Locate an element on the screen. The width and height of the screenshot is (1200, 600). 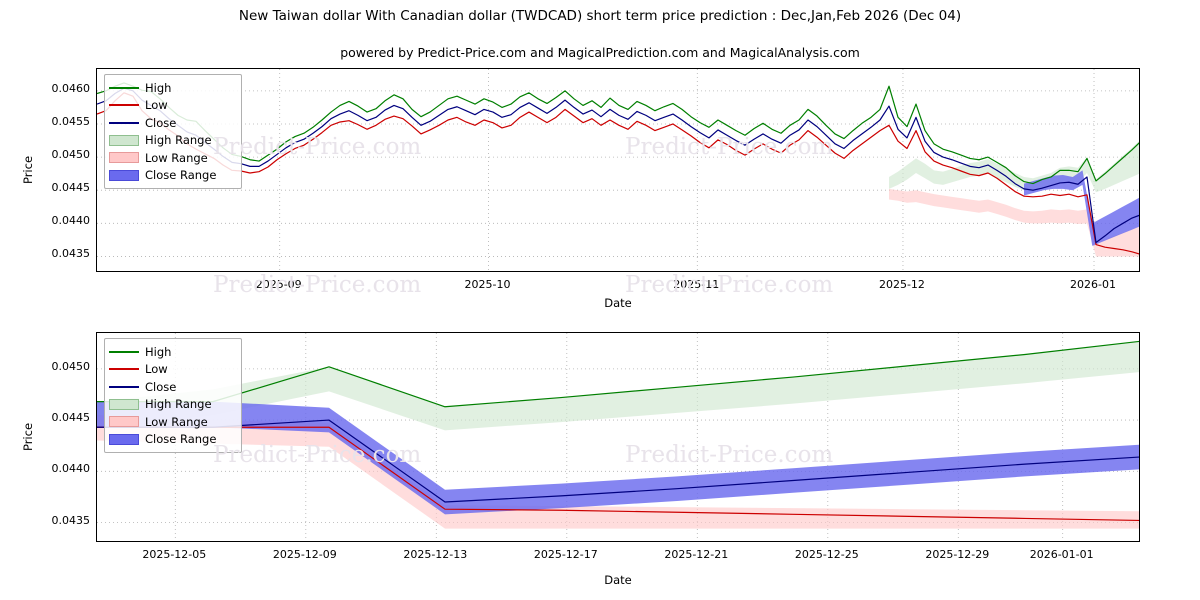
bottom-x-axis-label: Date is located at coordinates (618, 580).